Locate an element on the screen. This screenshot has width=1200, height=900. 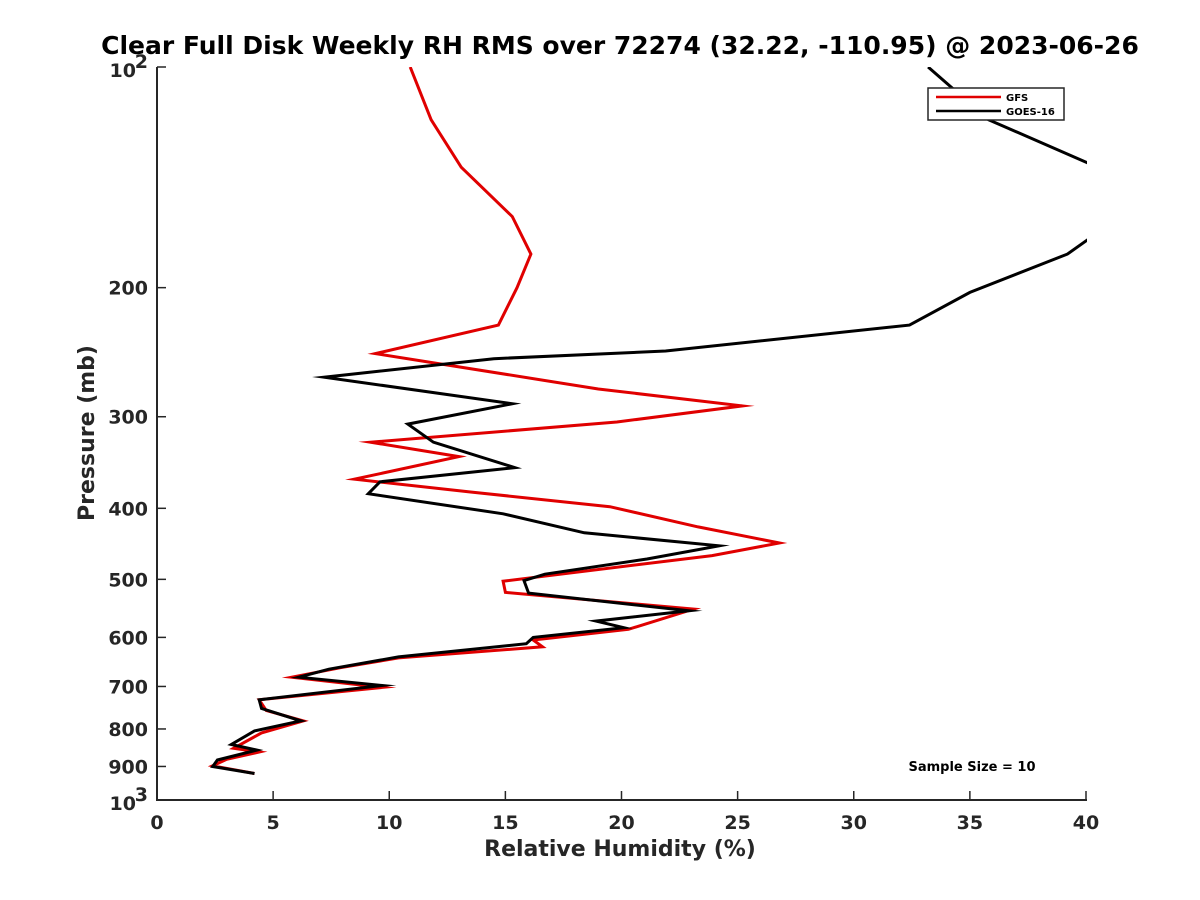
legend: GFS GOES-16 is located at coordinates (996, 104).